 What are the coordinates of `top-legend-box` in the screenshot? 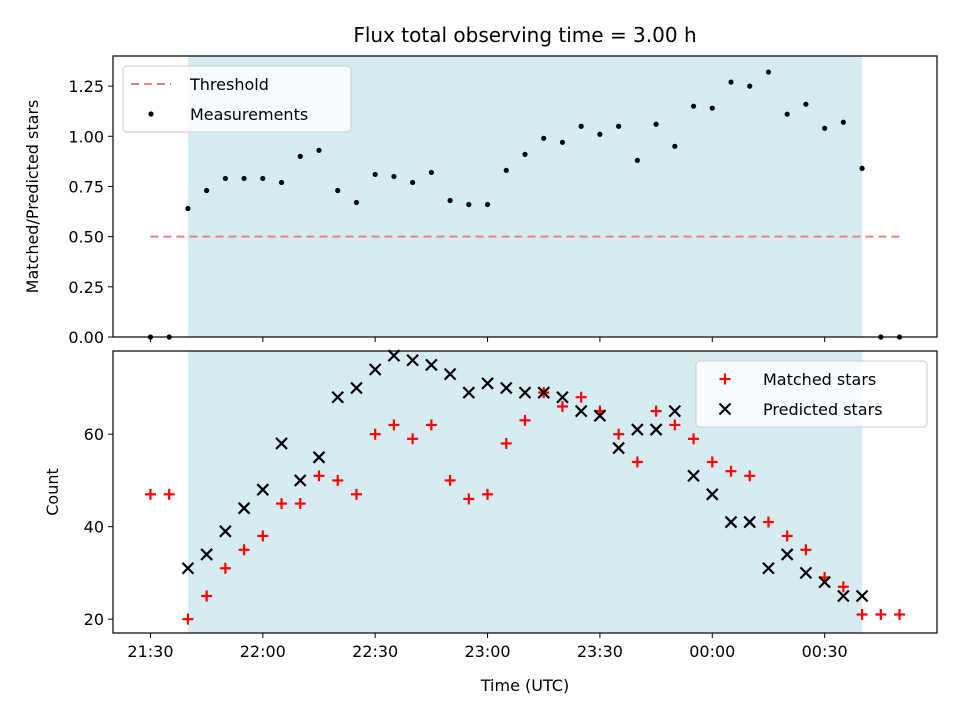 It's located at (237, 99).